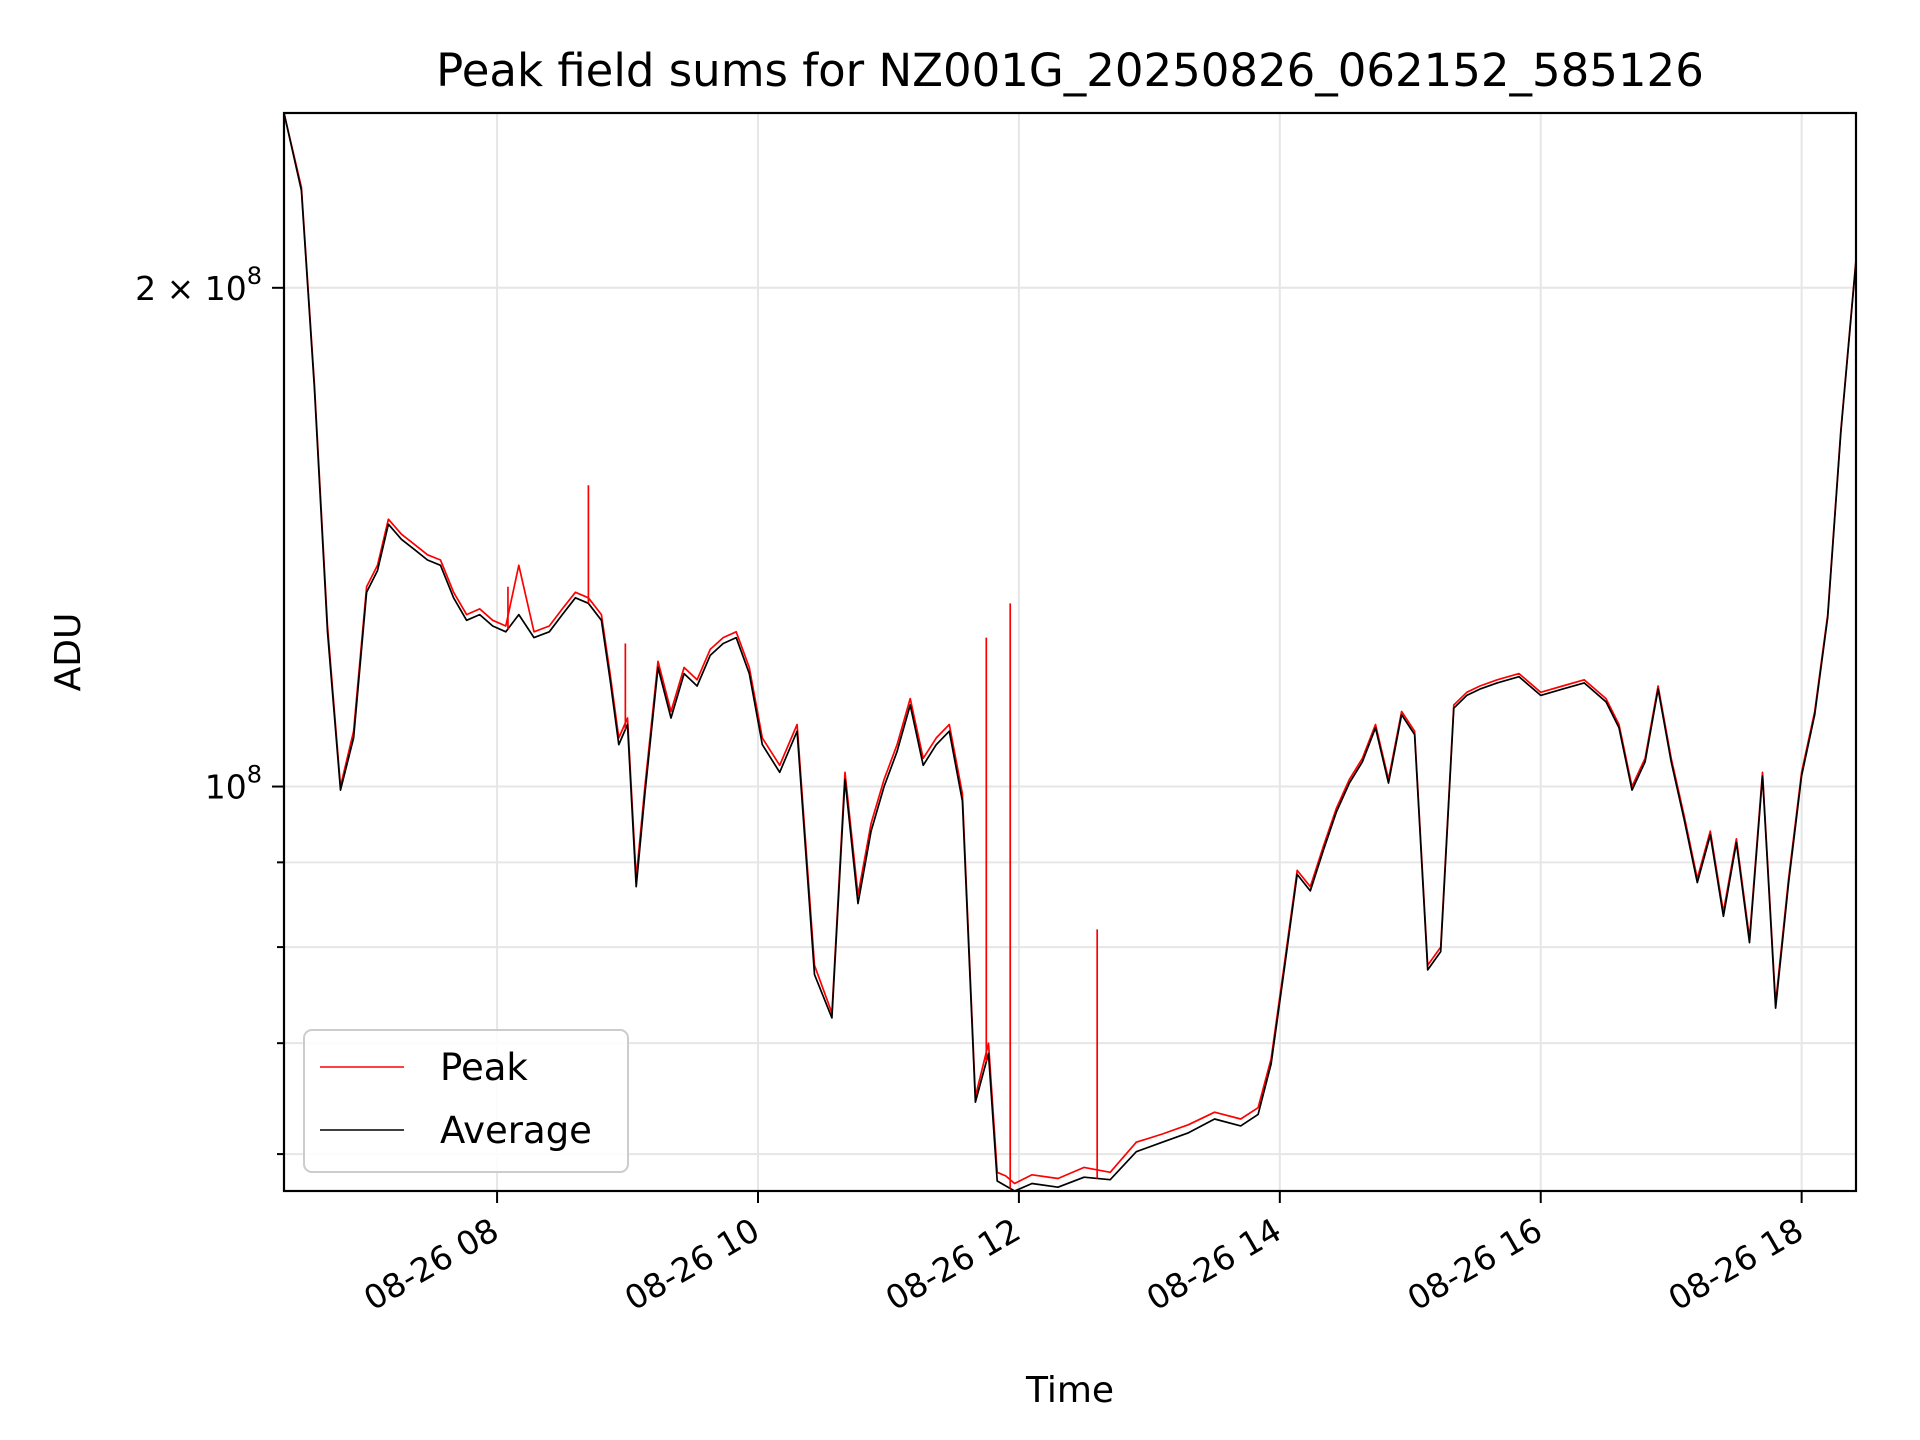  Describe the element at coordinates (1069, 1390) in the screenshot. I see `x-axis-label: Time` at that location.